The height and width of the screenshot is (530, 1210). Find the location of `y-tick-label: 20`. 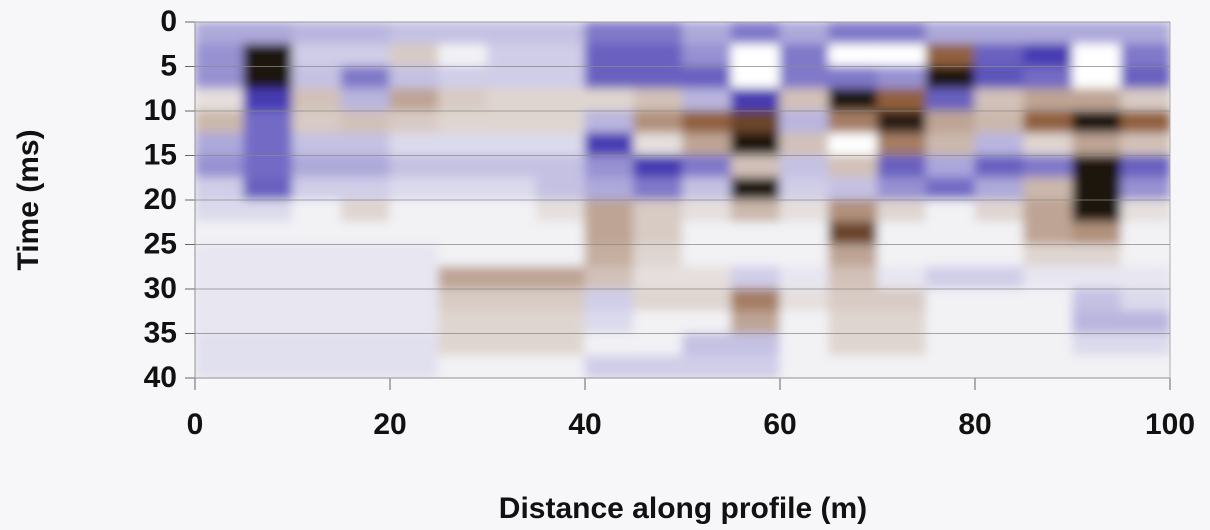

y-tick-label: 20 is located at coordinates (160, 199).